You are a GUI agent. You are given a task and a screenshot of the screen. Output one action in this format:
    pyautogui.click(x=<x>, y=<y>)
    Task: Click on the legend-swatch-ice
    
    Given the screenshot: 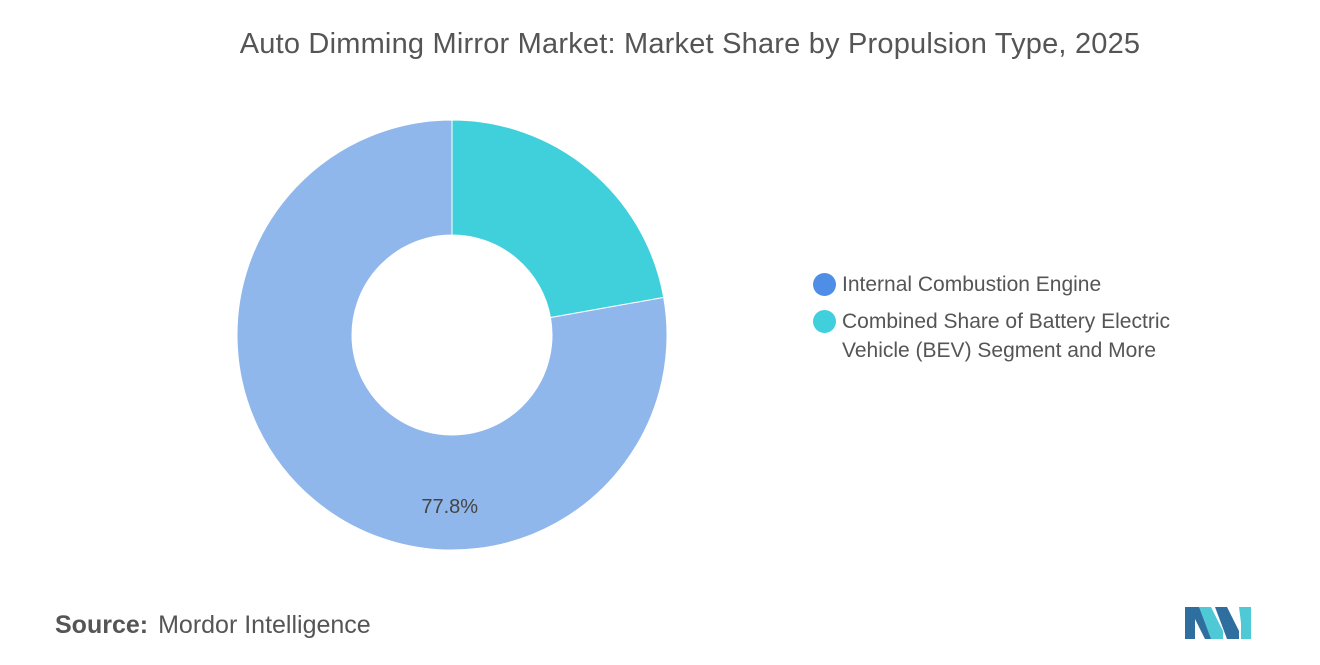 What is the action you would take?
    pyautogui.click(x=824, y=284)
    